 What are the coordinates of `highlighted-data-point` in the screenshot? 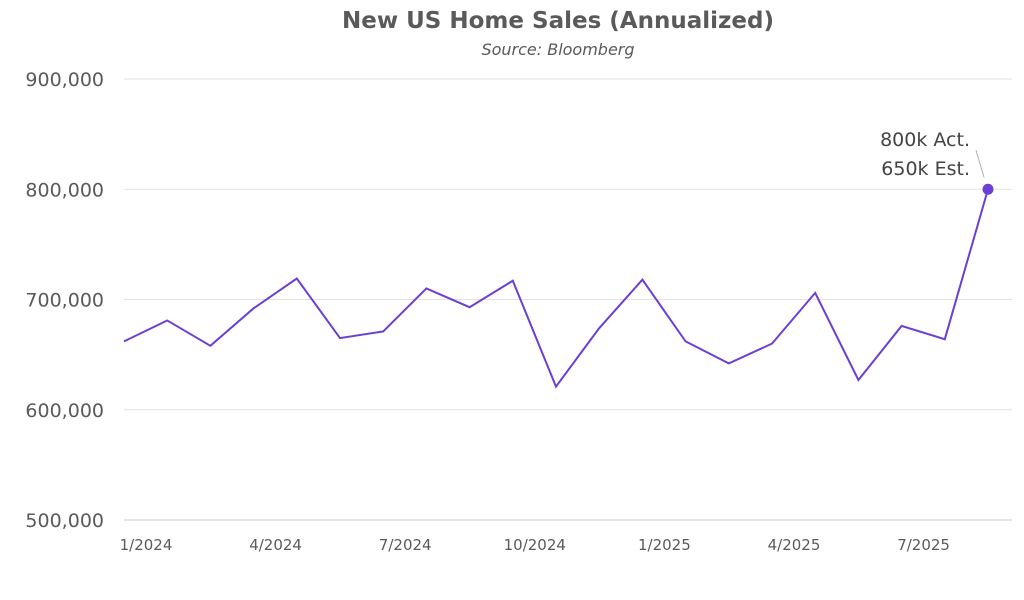 It's located at (988, 189).